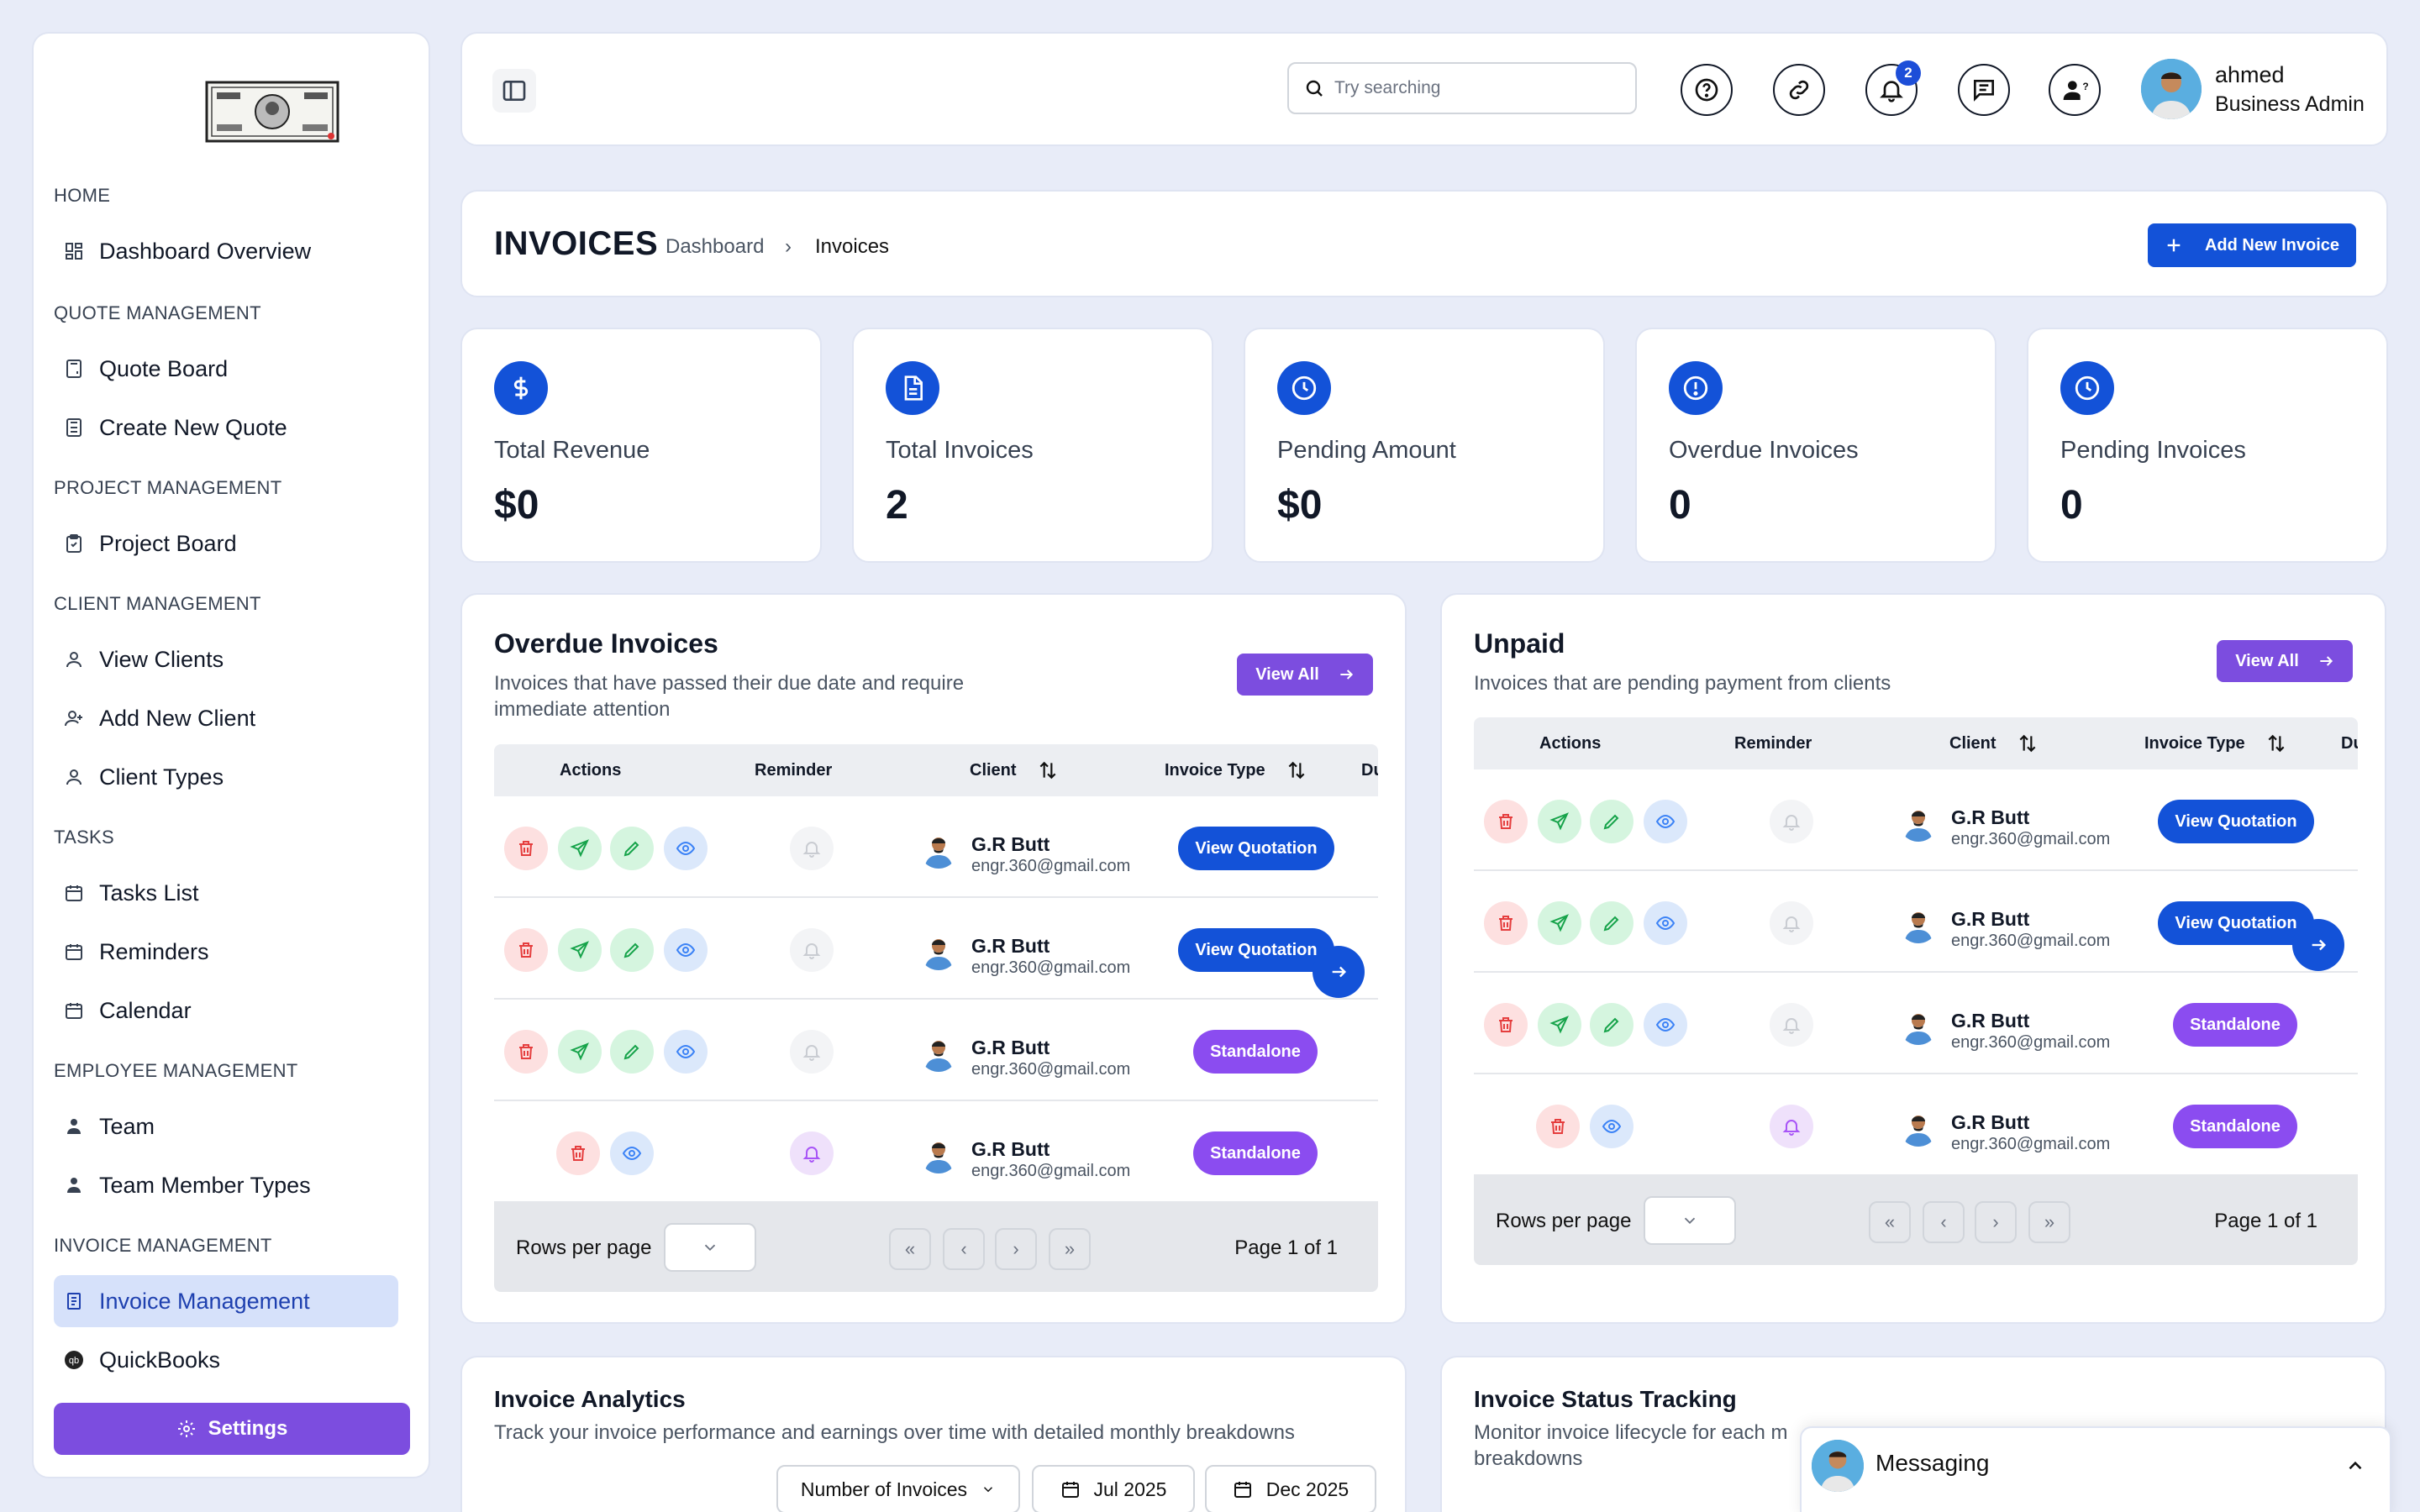 This screenshot has height=1512, width=2420. I want to click on from-date-picker: Jul 2025, so click(1113, 1488).